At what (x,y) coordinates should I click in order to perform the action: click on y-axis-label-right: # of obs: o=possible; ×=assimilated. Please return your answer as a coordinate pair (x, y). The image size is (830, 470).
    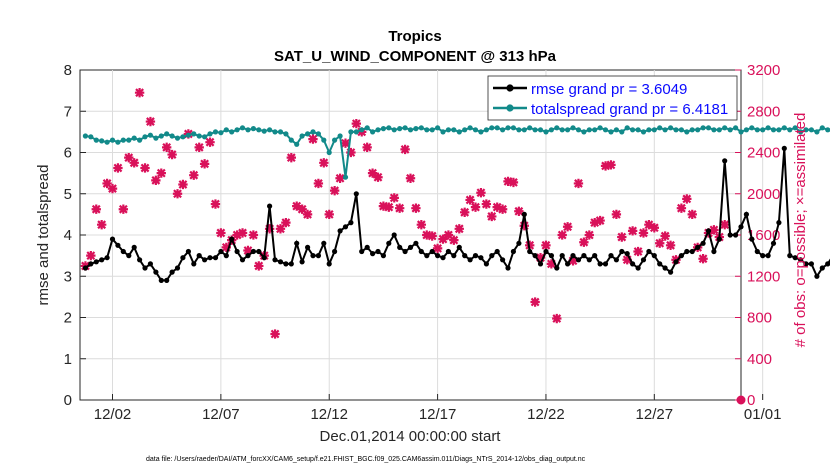
    Looking at the image, I should click on (800, 230).